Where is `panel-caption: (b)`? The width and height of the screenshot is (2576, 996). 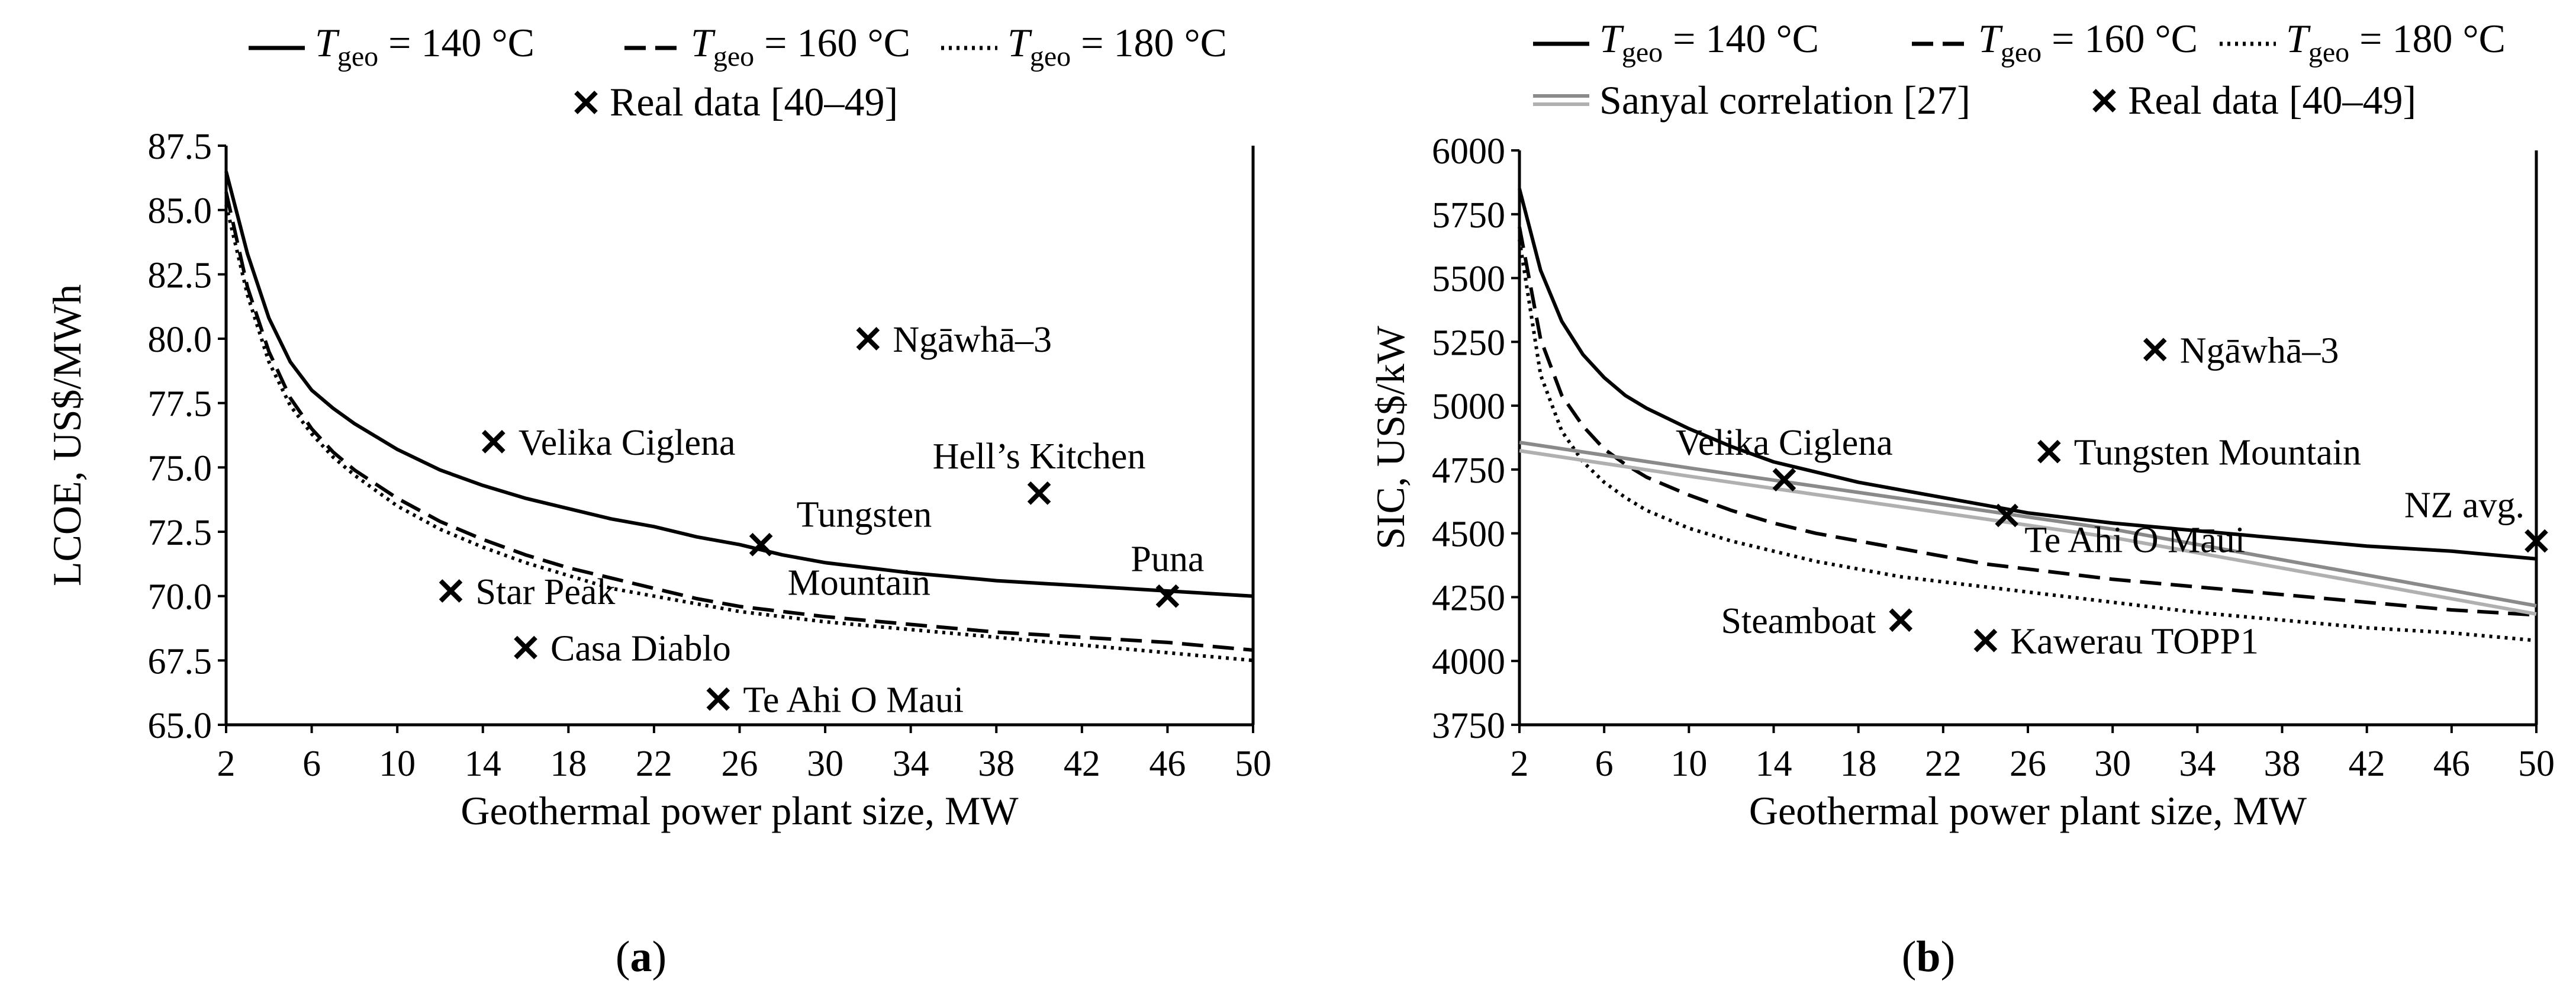
panel-caption: (b) is located at coordinates (1929, 957).